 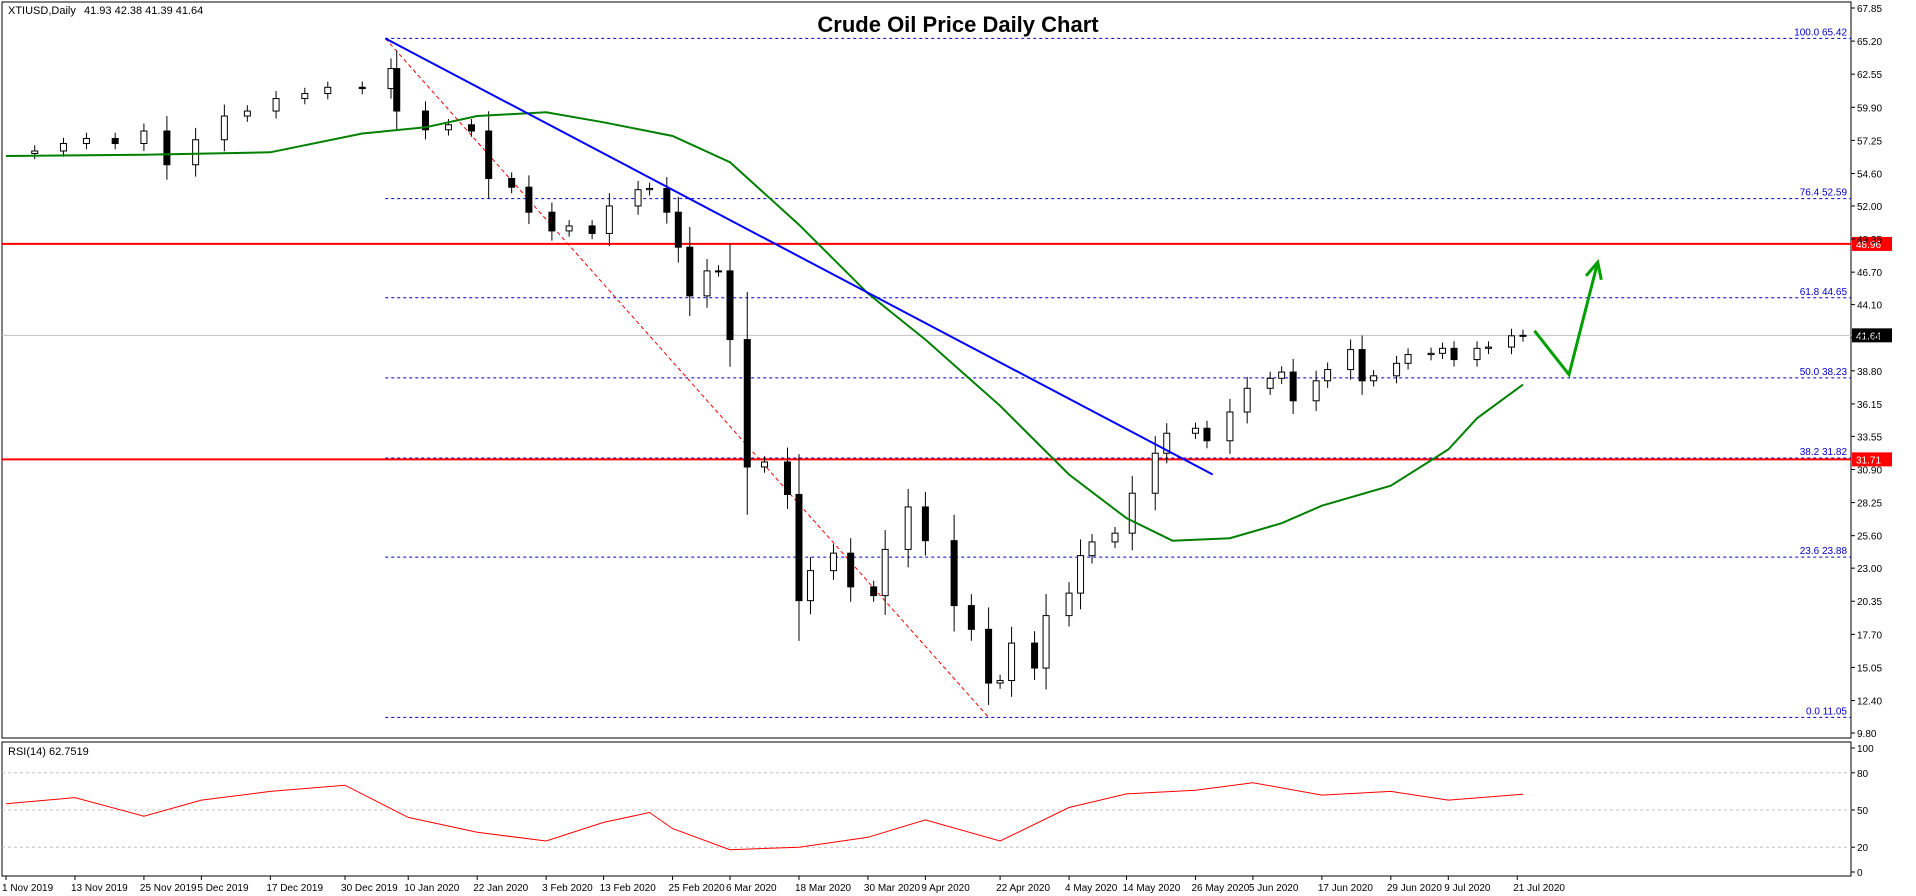 What do you see at coordinates (567, 888) in the screenshot?
I see `time-tick-label: 3 Feb 2020` at bounding box center [567, 888].